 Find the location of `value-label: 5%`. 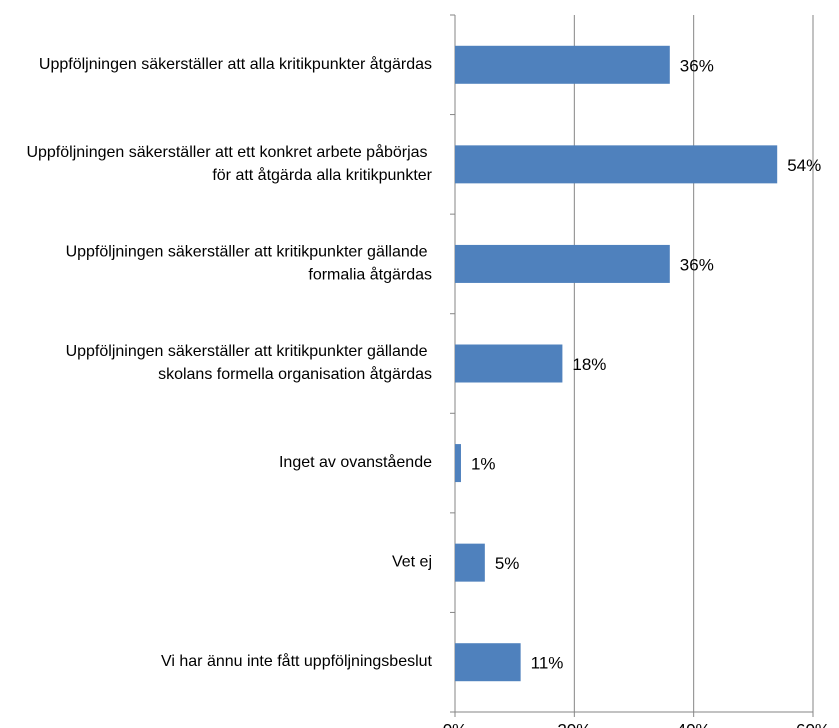

value-label: 5% is located at coordinates (507, 563).